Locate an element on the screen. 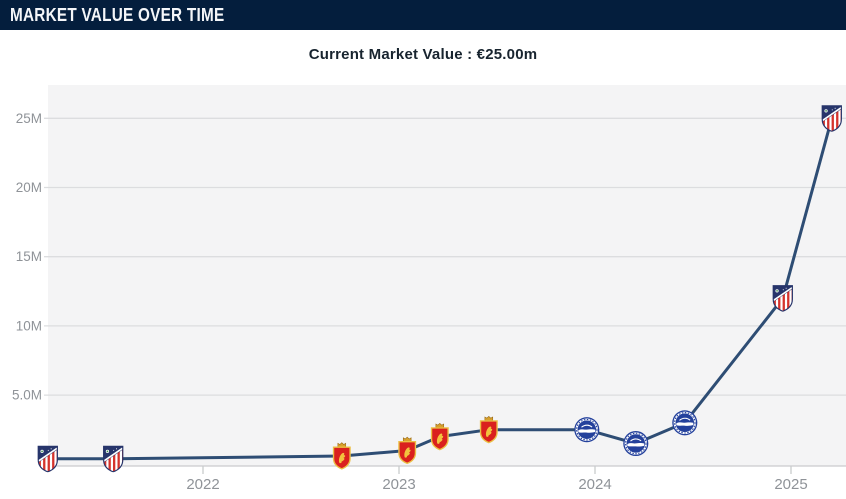 Image resolution: width=846 pixels, height=499 pixels. y-tick-label: 10M is located at coordinates (29, 325).